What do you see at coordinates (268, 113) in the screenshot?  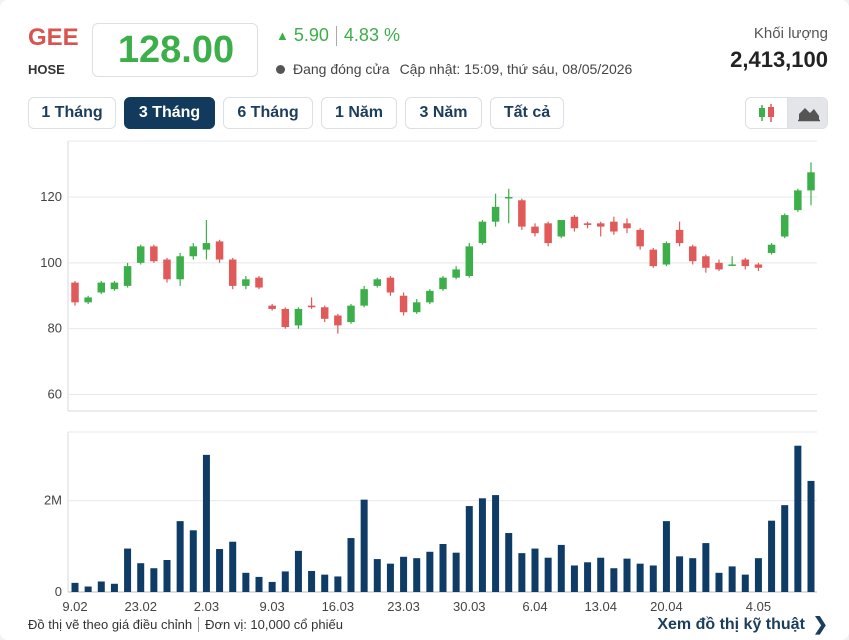 I see `tab-6-months: 6 Tháng` at bounding box center [268, 113].